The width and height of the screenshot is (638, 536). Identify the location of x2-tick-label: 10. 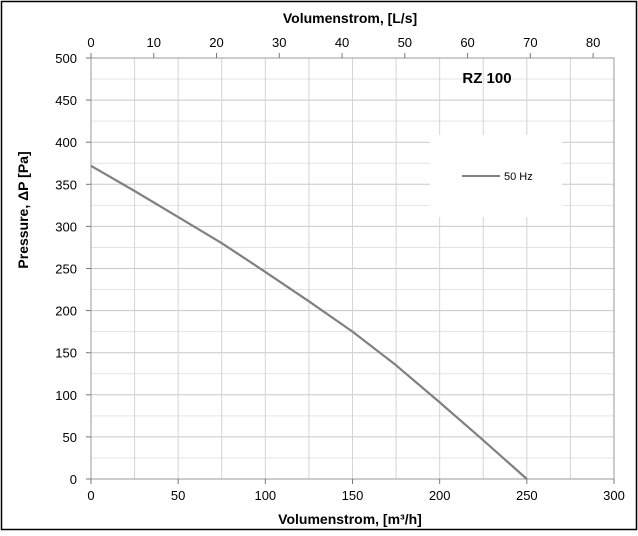
(154, 42).